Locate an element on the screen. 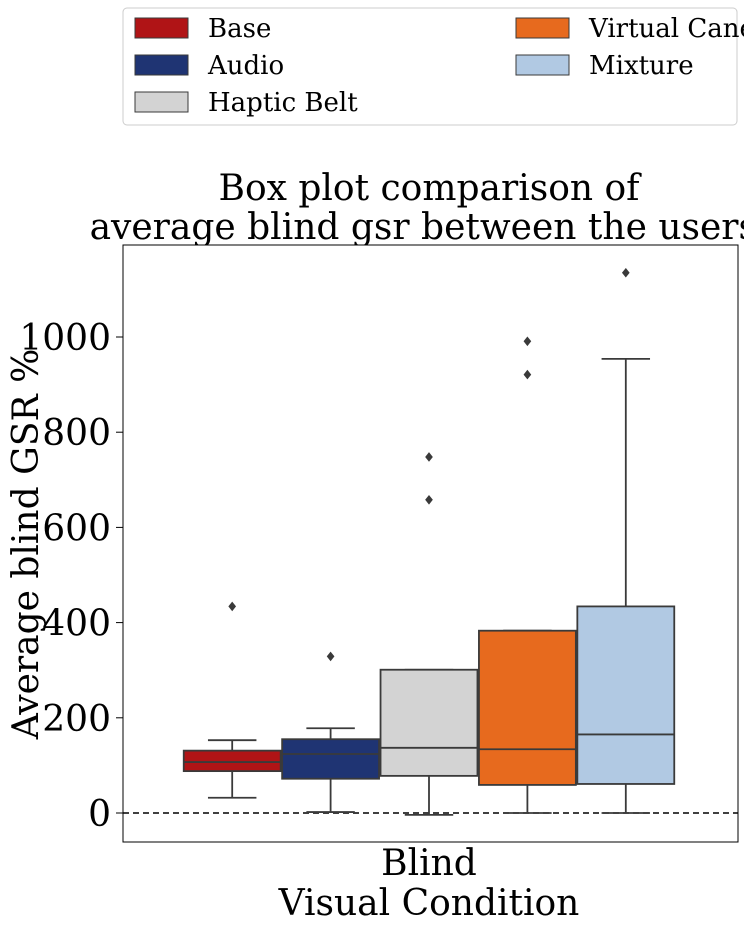 This screenshot has height=928, width=744. legend-label: Virtual Cane is located at coordinates (666, 29).